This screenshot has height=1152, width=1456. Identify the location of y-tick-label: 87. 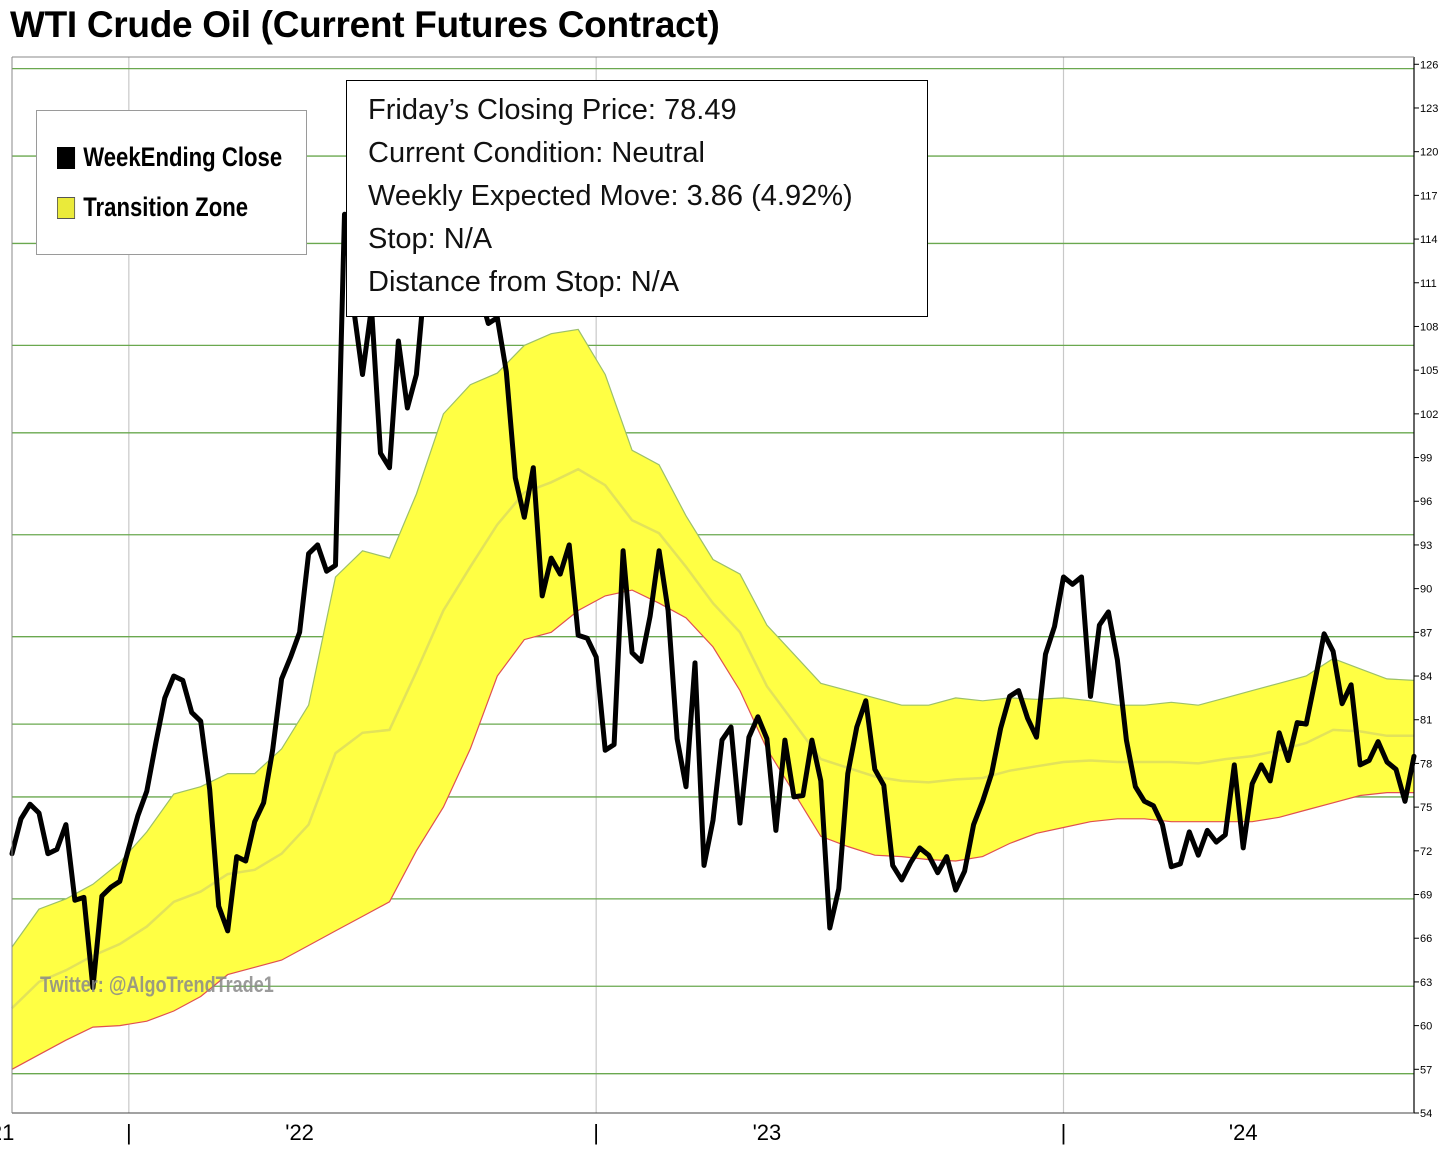
(1426, 633).